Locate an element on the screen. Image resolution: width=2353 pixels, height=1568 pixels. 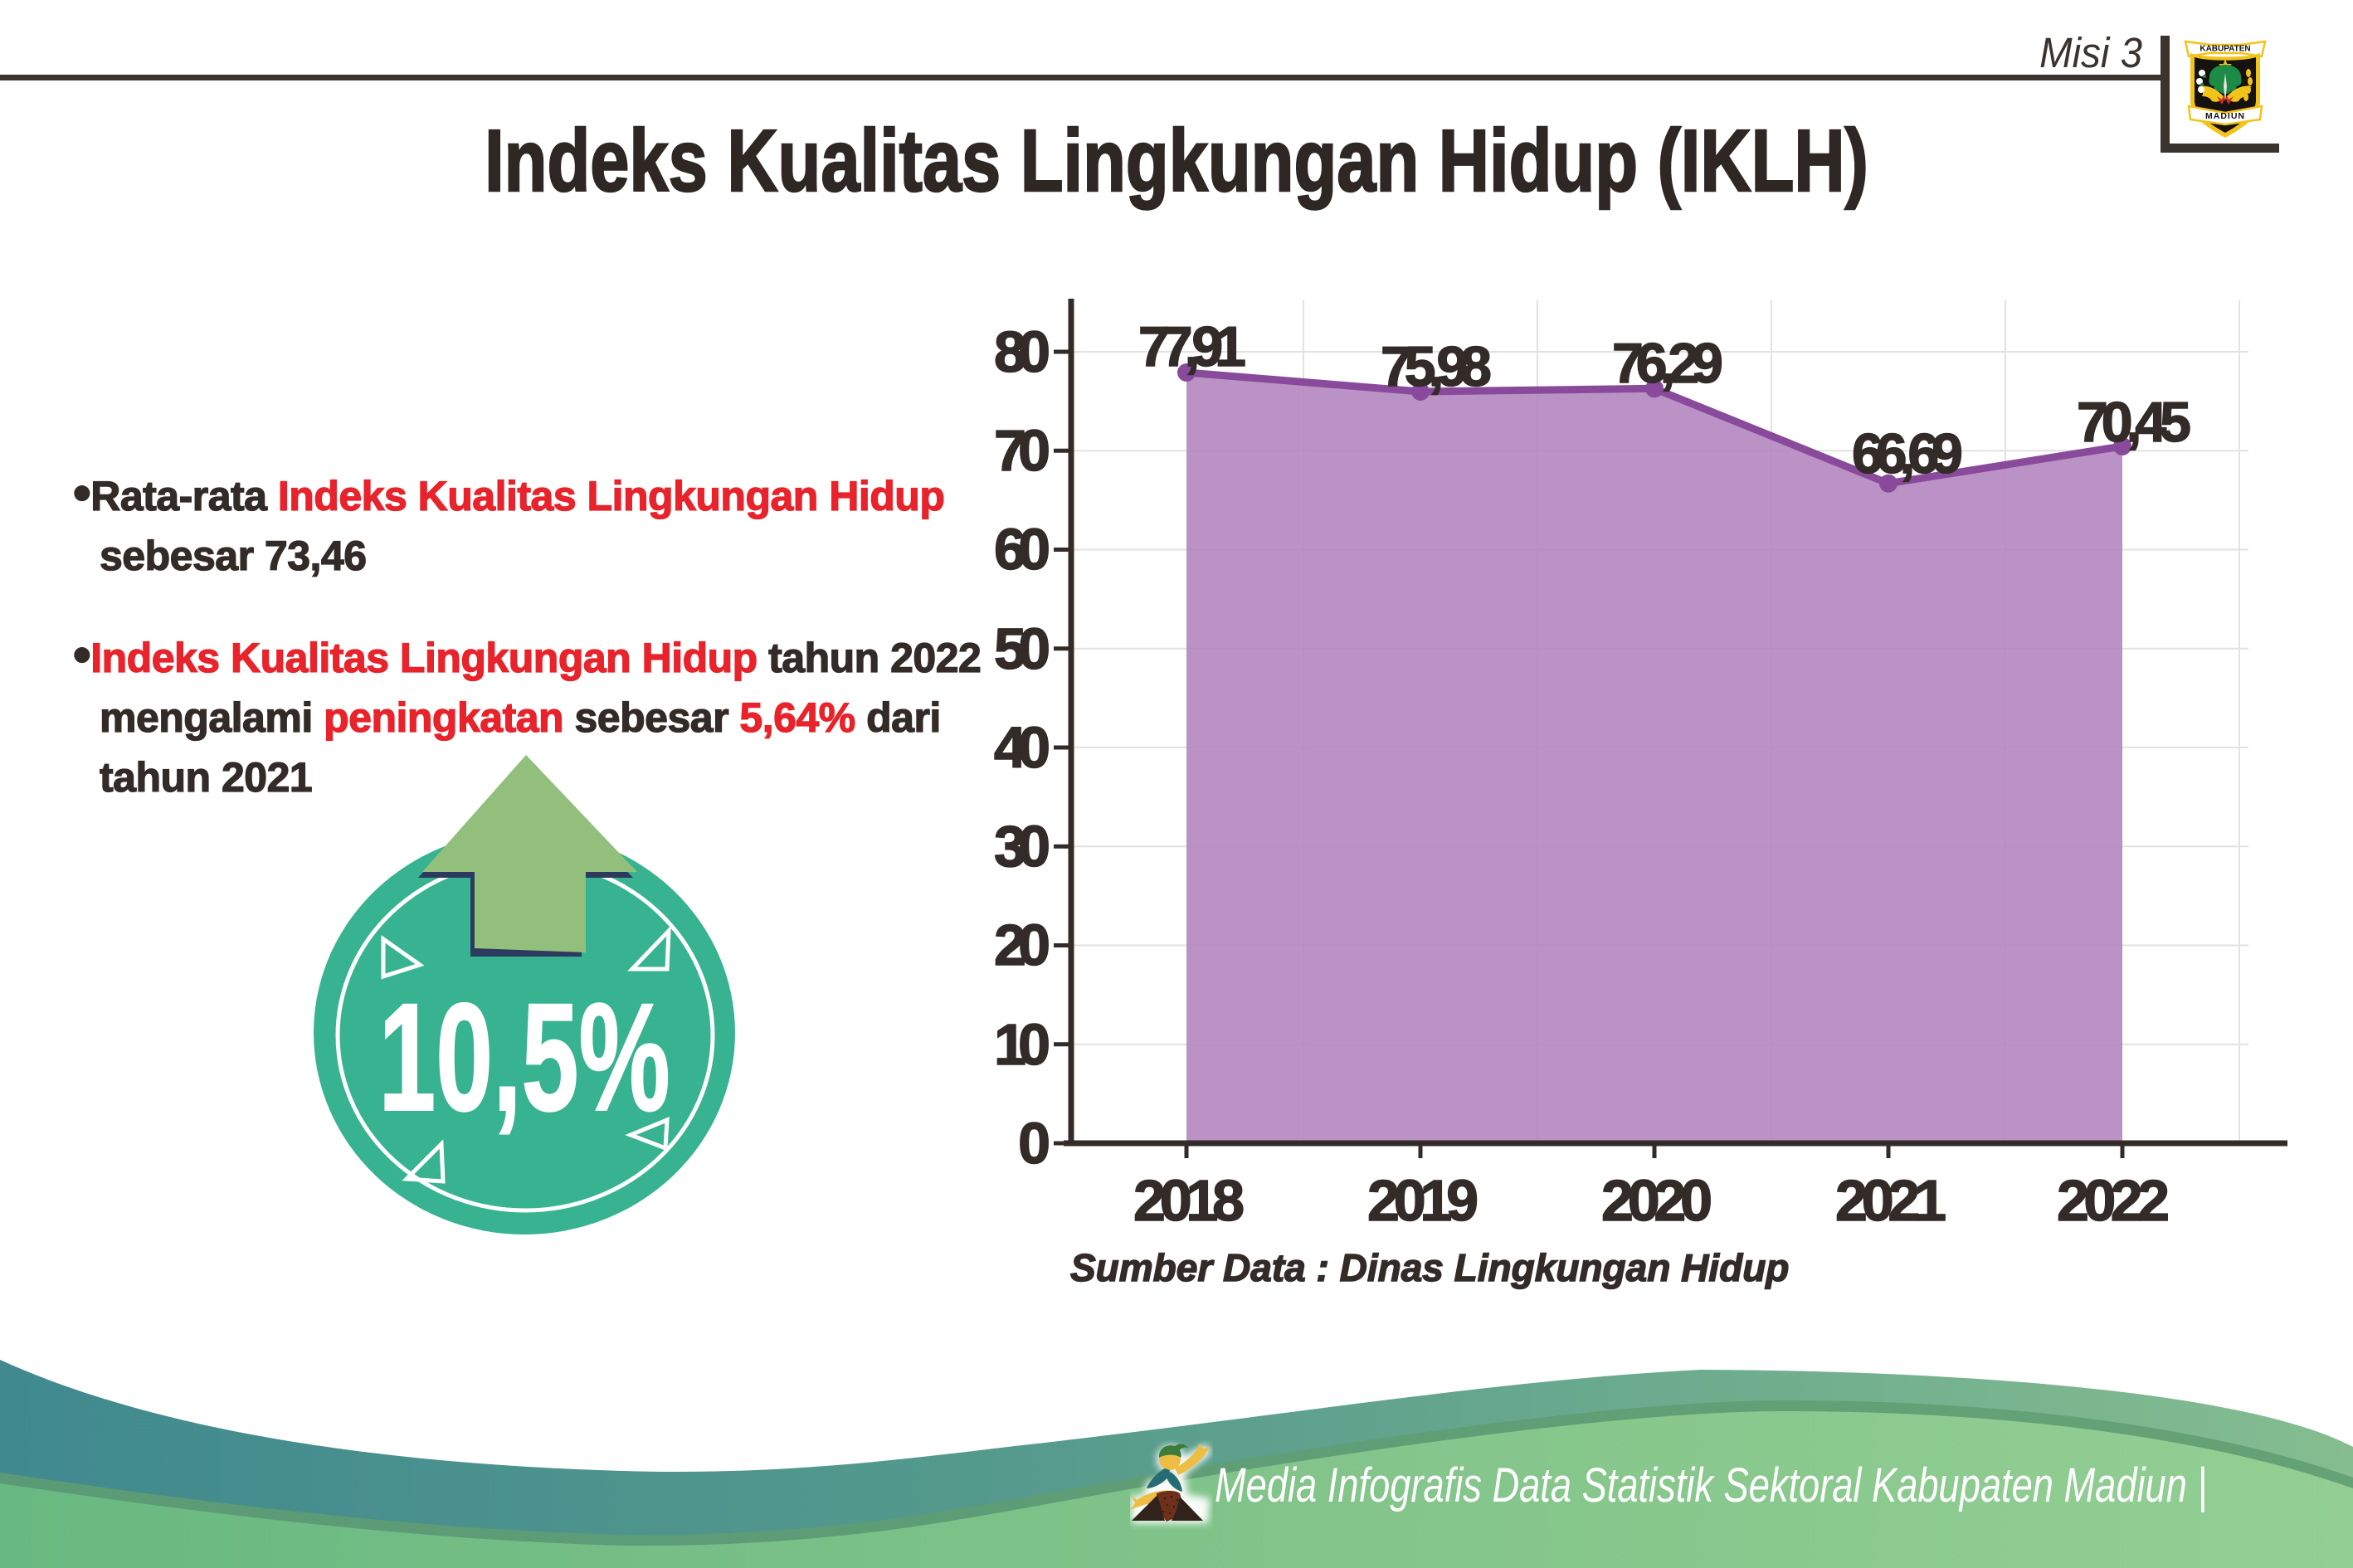
svg-text: 66,69 is located at coordinates (1907, 453).